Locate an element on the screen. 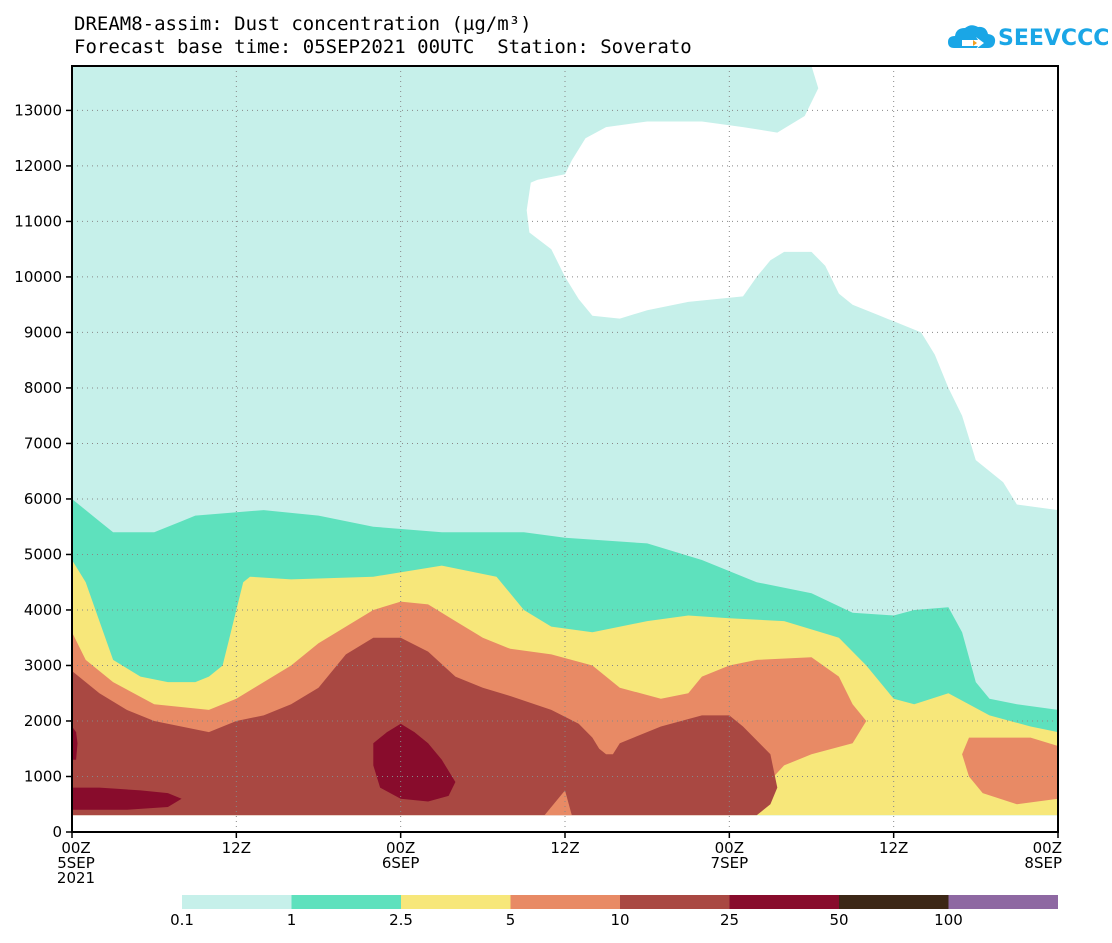 Image resolution: width=1112 pixels, height=943 pixels. color-legend: 0.1 1 2.5 5 10 25 50 100 is located at coordinates (614, 912).